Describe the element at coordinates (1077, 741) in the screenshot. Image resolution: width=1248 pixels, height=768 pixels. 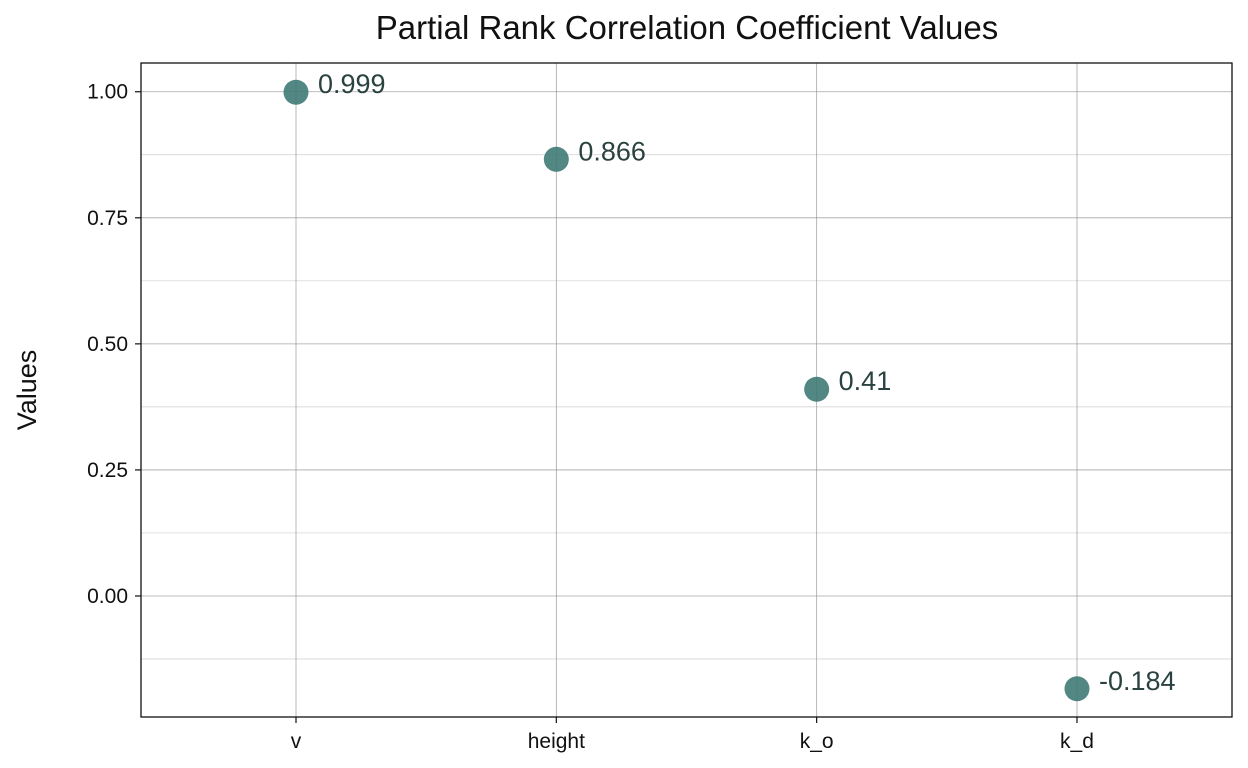
I see `x-tick-label: k_d` at that location.